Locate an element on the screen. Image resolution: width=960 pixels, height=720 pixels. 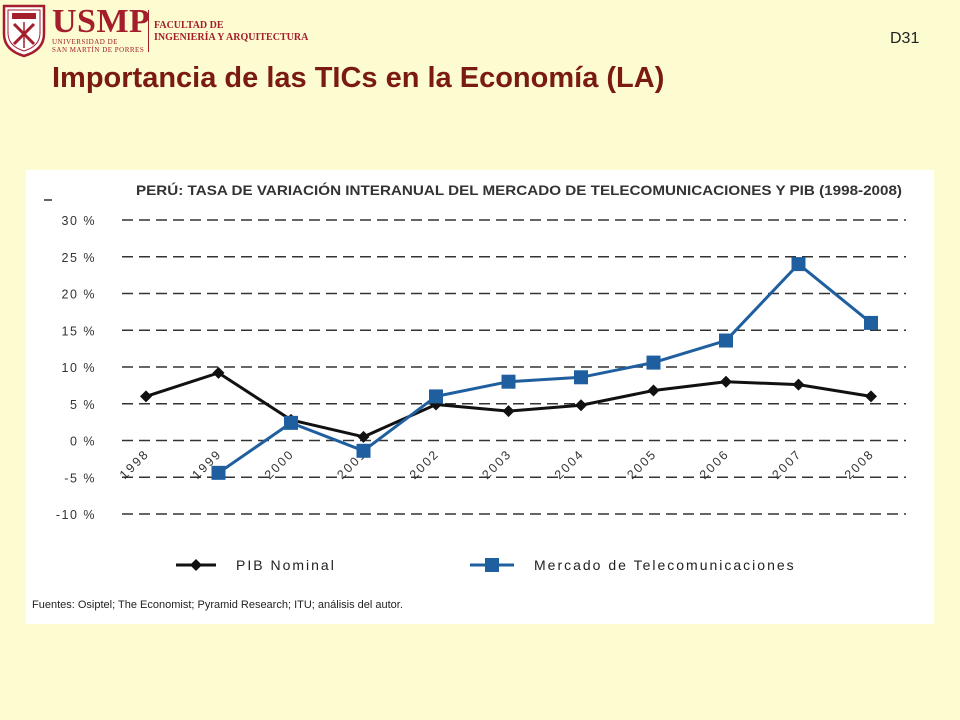
y-tick-label: -5 % is located at coordinates (80, 478).